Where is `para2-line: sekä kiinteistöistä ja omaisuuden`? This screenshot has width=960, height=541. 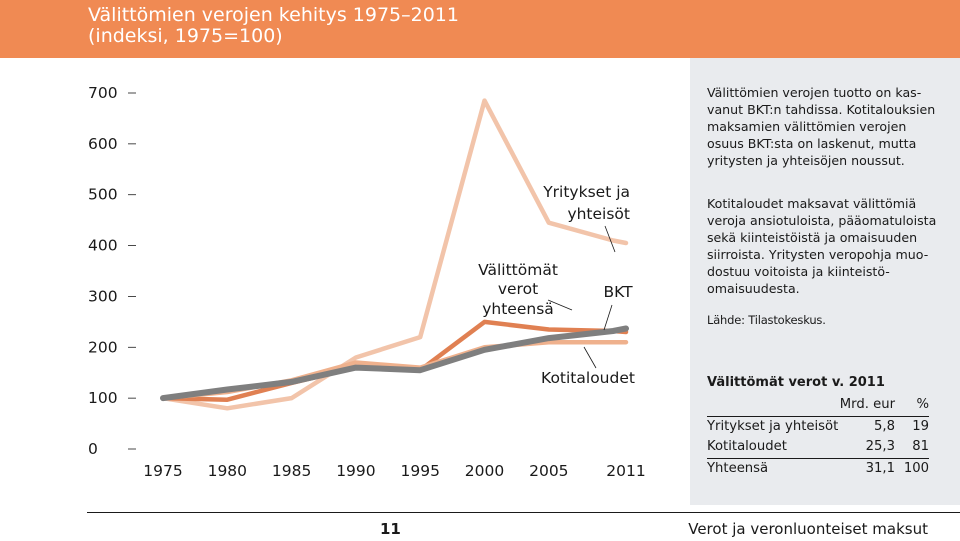 para2-line: sekä kiinteistöistä ja omaisuuden is located at coordinates (812, 237).